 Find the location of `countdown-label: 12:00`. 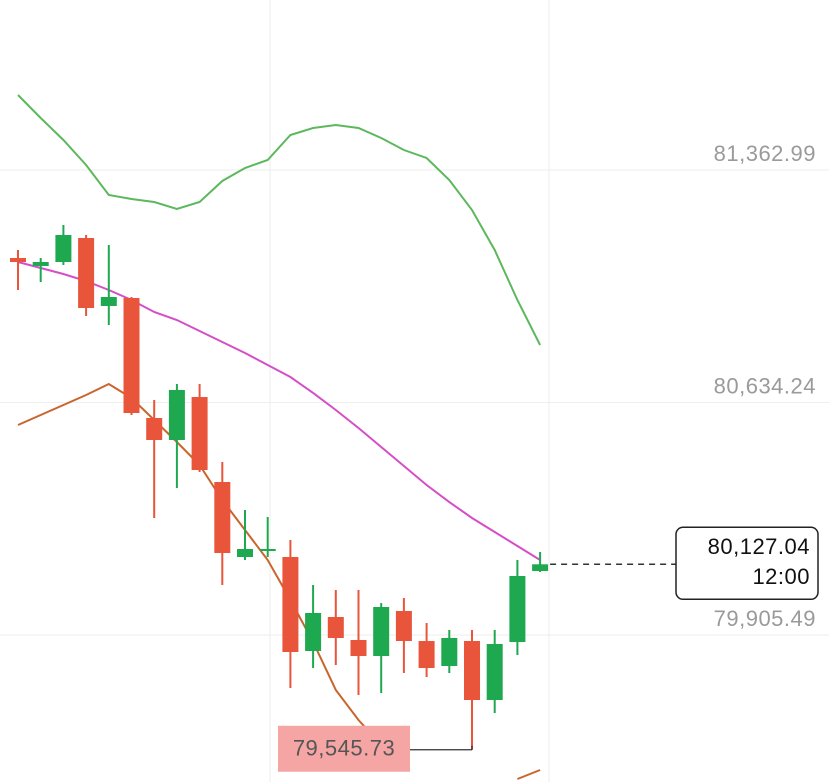

countdown-label: 12:00 is located at coordinates (781, 576).